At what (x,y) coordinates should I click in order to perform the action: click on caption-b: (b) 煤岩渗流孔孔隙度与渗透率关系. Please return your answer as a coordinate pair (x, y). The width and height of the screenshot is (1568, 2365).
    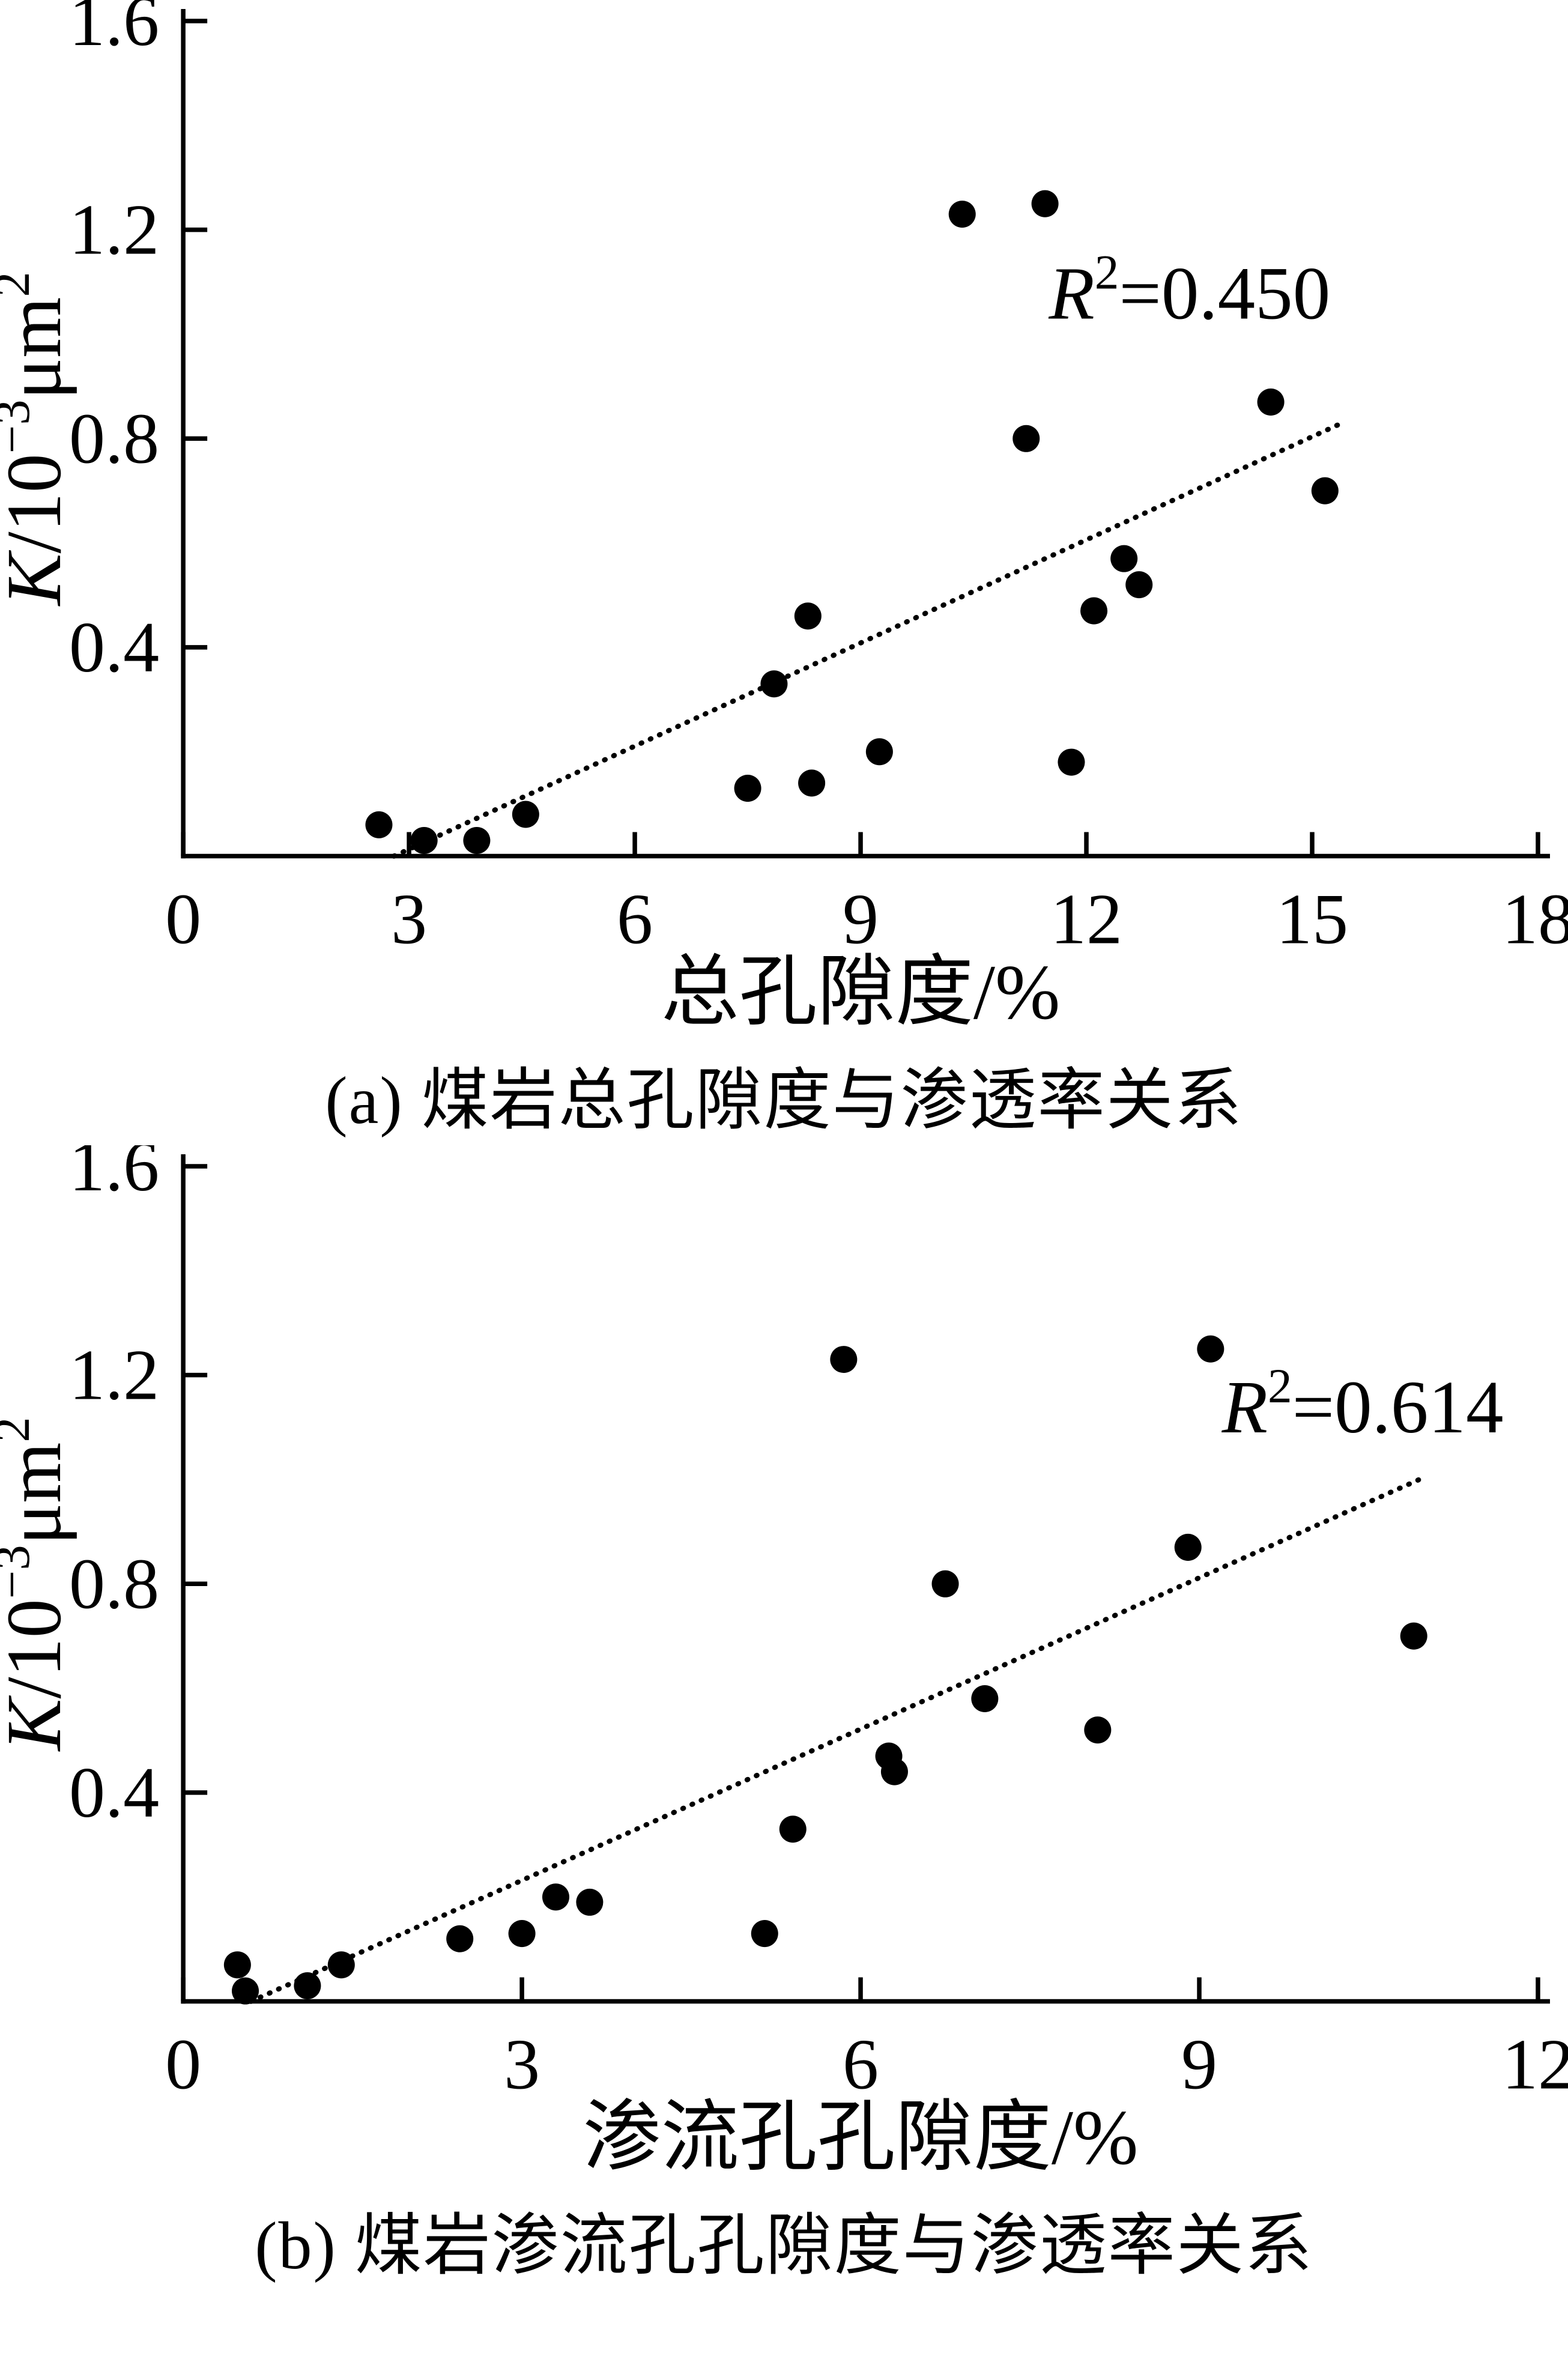
    Looking at the image, I should click on (784, 2246).